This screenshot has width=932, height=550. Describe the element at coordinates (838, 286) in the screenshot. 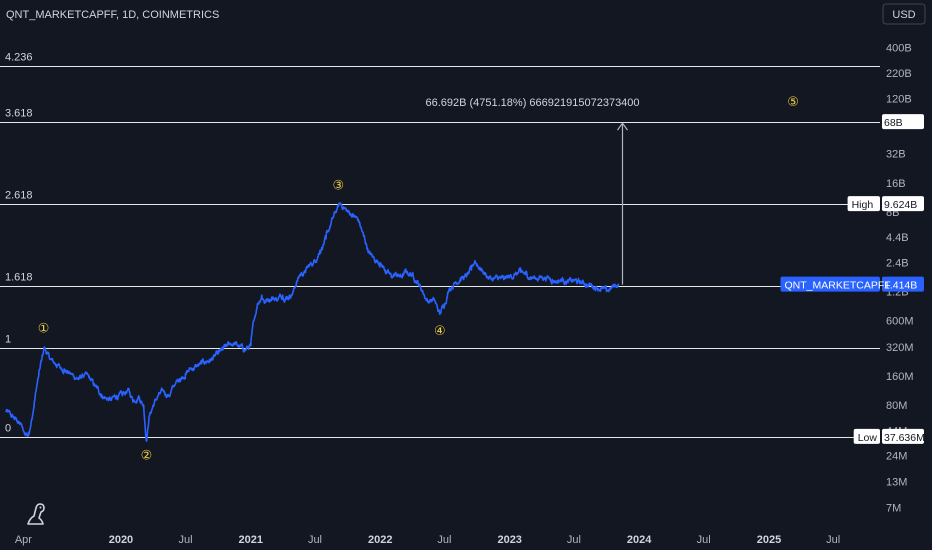

I see `price-tag-prefix-2: QNT_MARKETCAPFF` at that location.